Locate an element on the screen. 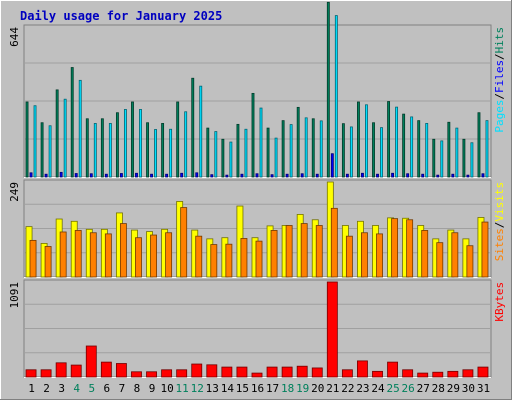 The height and width of the screenshot is (400, 512). legend-hits: Hits is located at coordinates (499, 40).